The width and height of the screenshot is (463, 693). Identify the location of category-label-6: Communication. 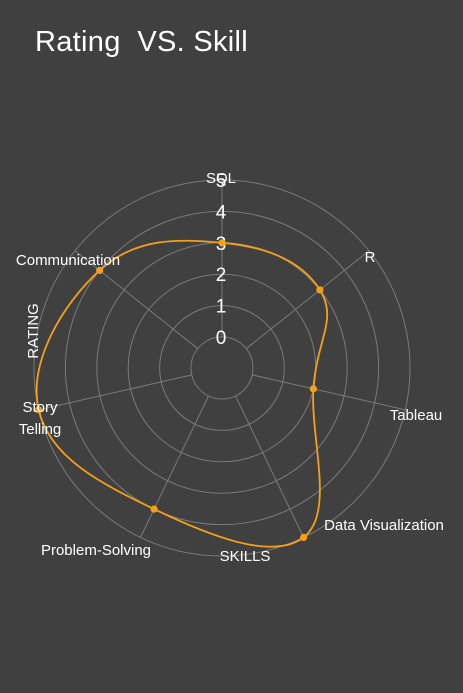
(68, 260).